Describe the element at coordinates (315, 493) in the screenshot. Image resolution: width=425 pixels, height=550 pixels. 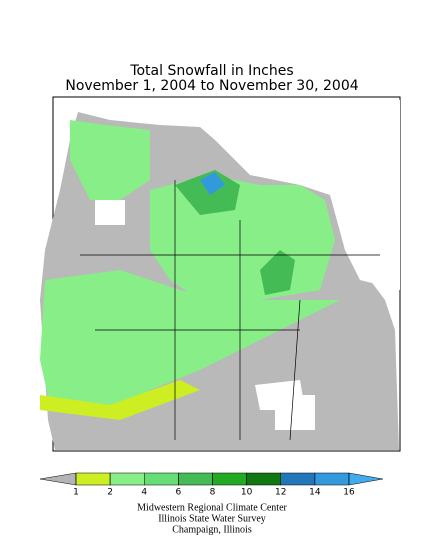
I see `tick-label: 14` at that location.